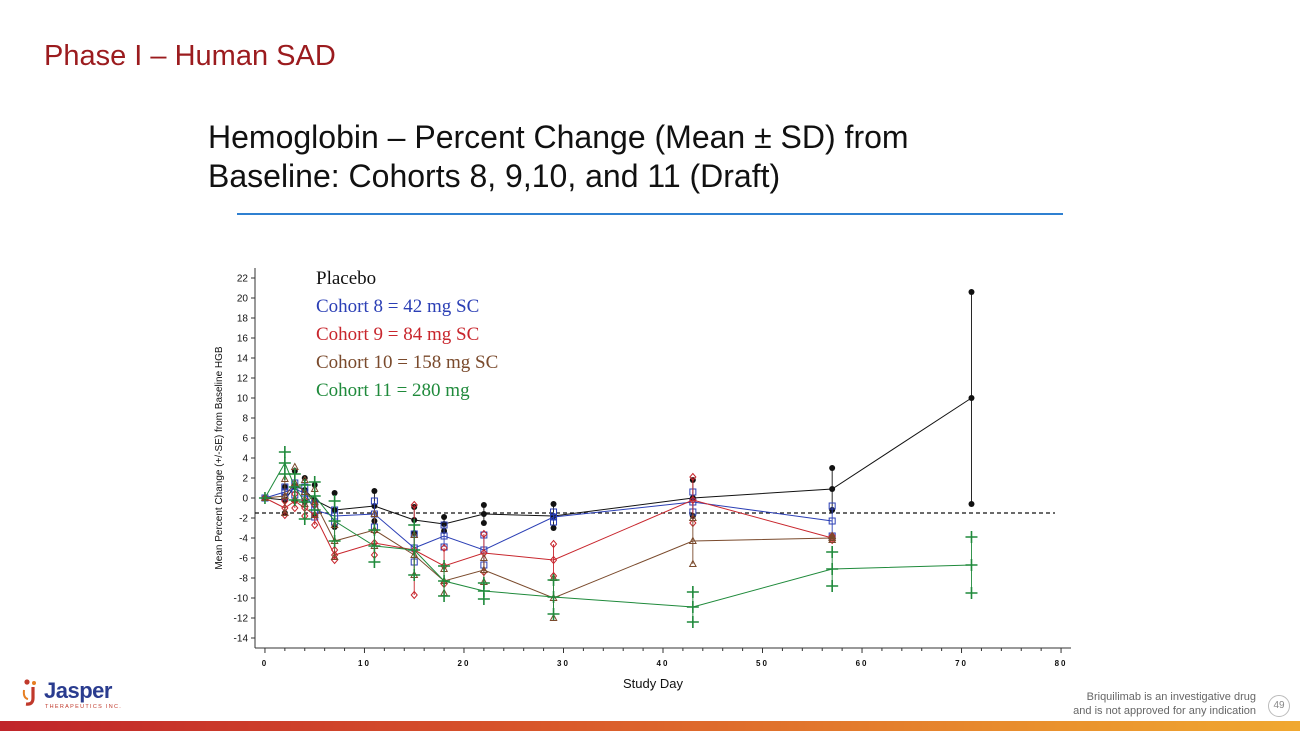  What do you see at coordinates (241, 599) in the screenshot?
I see `y-tick-label: -10` at bounding box center [241, 599].